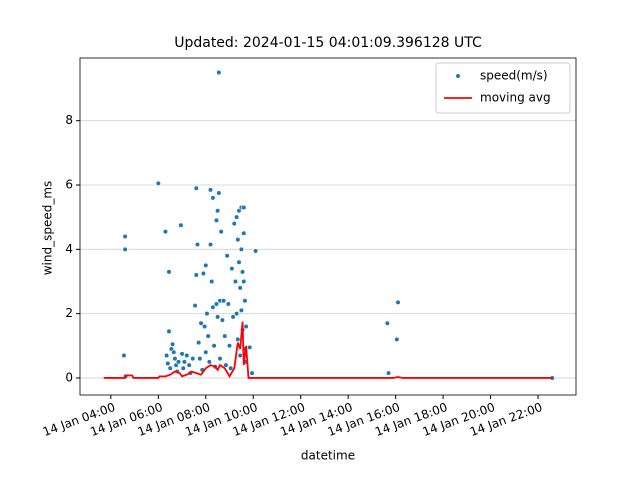  I want to click on legend-box, so click(503, 88).